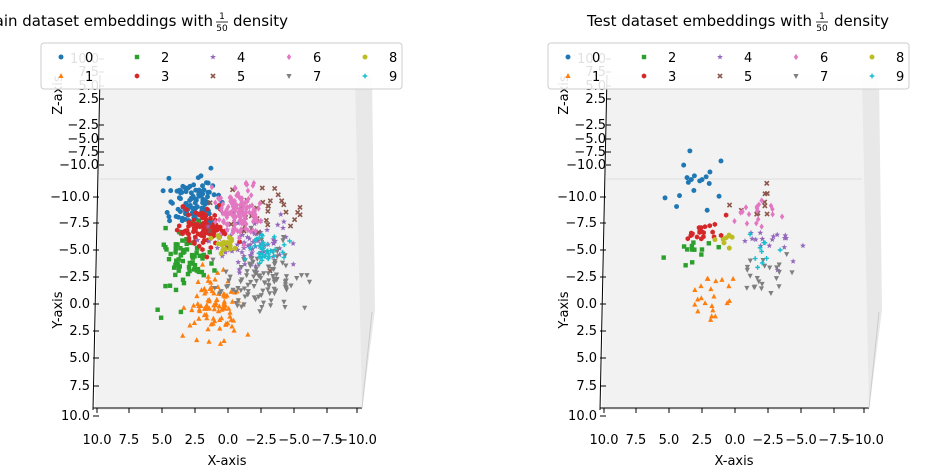 The height and width of the screenshot is (473, 950). What do you see at coordinates (83, 152) in the screenshot?
I see `z-tick-label: −7.5` at bounding box center [83, 152].